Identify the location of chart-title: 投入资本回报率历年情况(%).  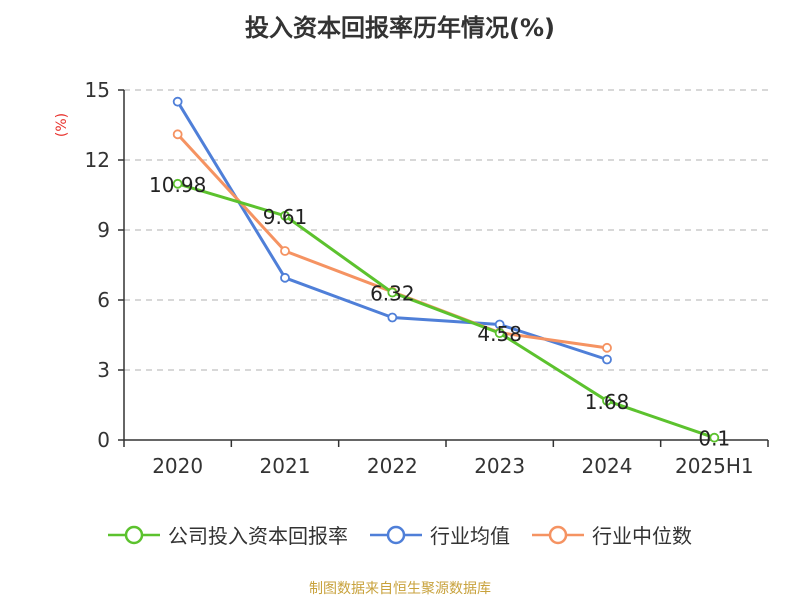
(400, 28).